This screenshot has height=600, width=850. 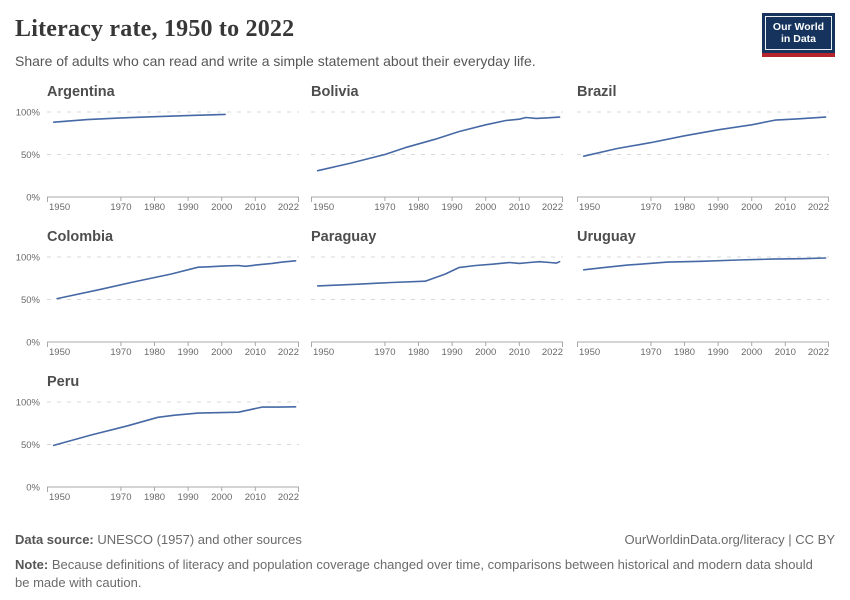 I want to click on literacy-line-argentina, so click(x=139, y=118).